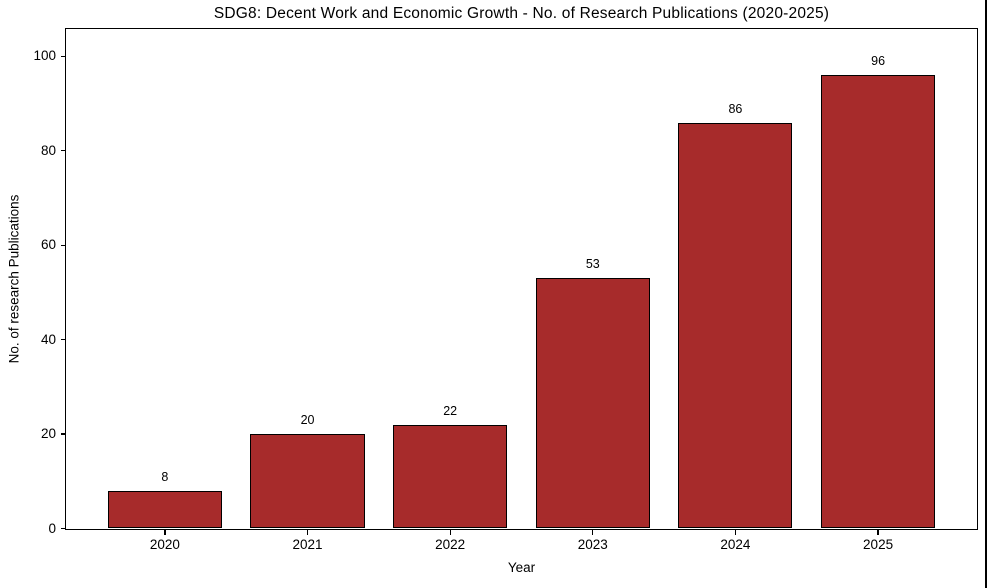 The height and width of the screenshot is (588, 989). I want to click on bar-value-label: 86, so click(735, 108).